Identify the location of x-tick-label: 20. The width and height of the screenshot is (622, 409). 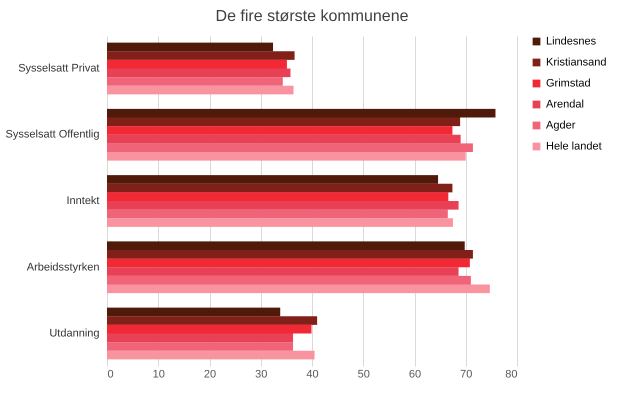
(210, 374).